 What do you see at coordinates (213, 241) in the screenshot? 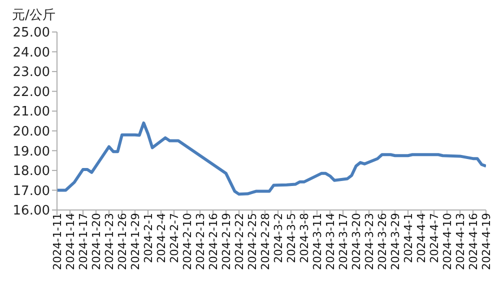
I see `x-tick-label: 2024-2-16` at bounding box center [213, 241].